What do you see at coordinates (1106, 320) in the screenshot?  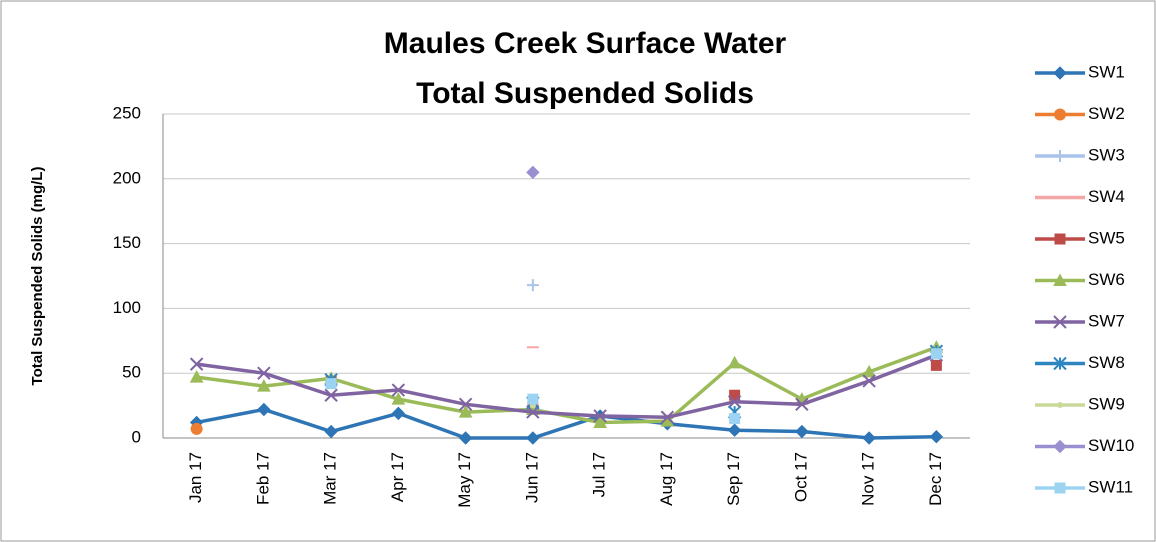 I see `legend-label: SW7` at bounding box center [1106, 320].